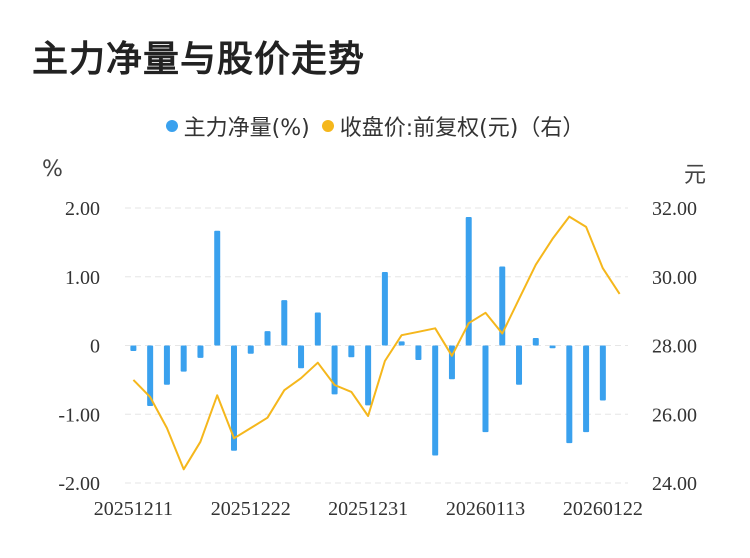 The width and height of the screenshot is (750, 558). I want to click on legend-label-net-flow: 主力净量(%), so click(246, 128).